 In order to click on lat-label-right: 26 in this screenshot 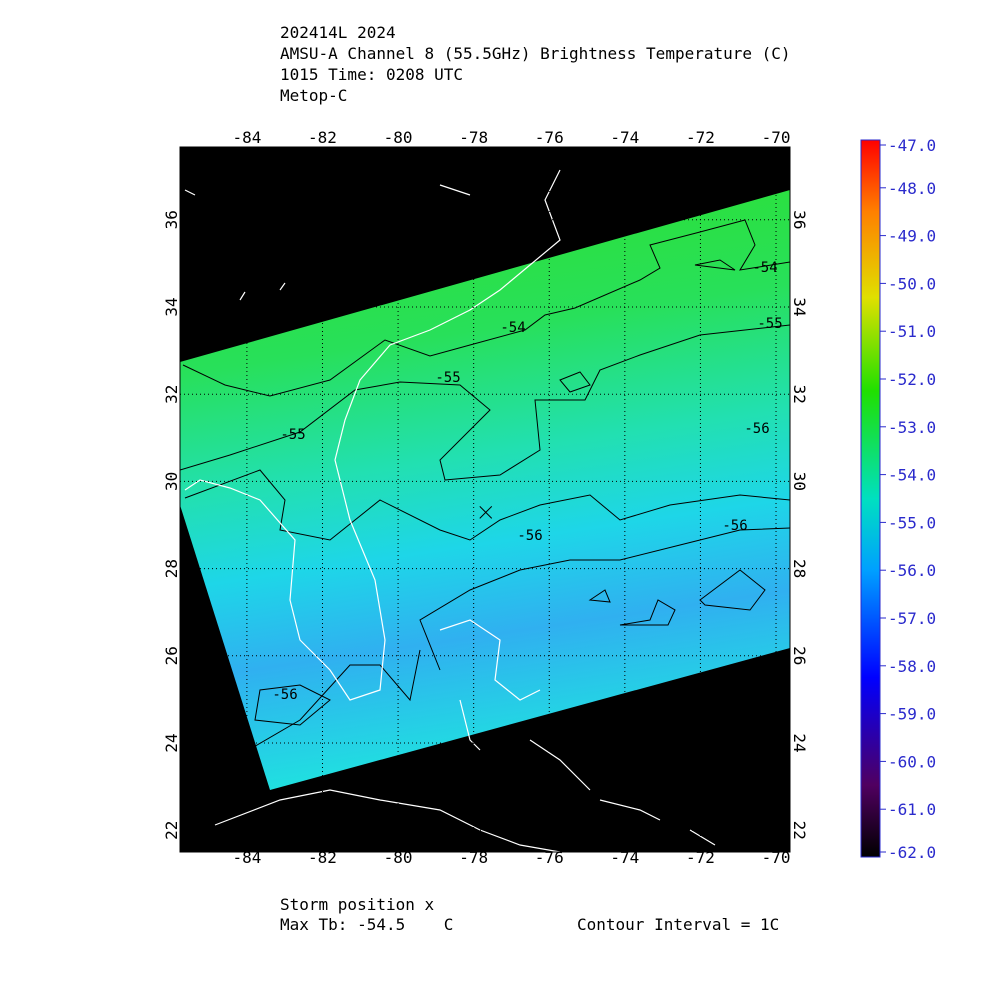, I will do `click(799, 655)`.